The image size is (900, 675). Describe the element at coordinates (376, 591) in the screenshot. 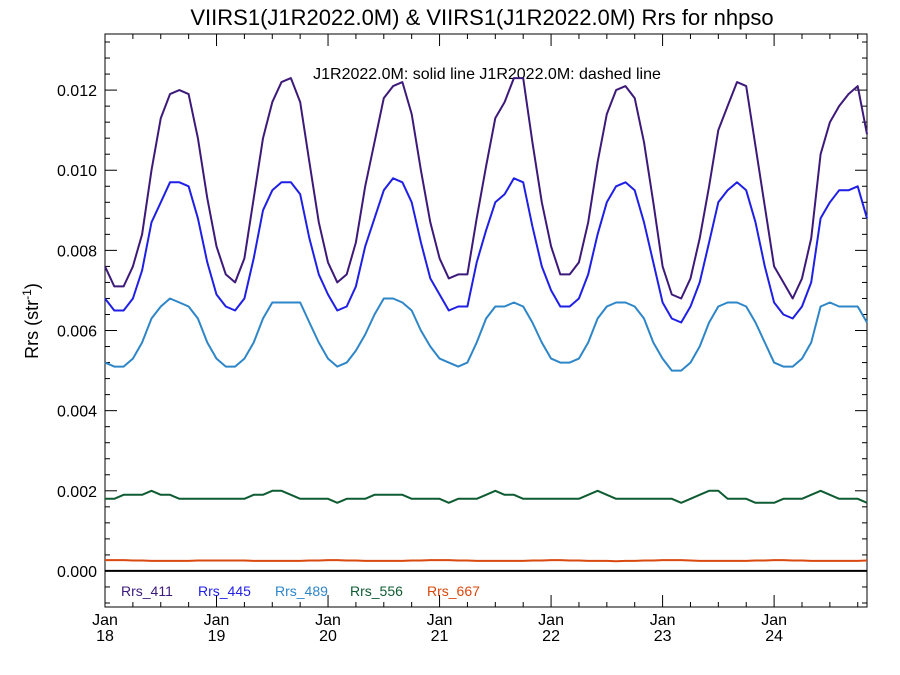

I see `legend-entry-rrs-556: Rrs_556` at that location.